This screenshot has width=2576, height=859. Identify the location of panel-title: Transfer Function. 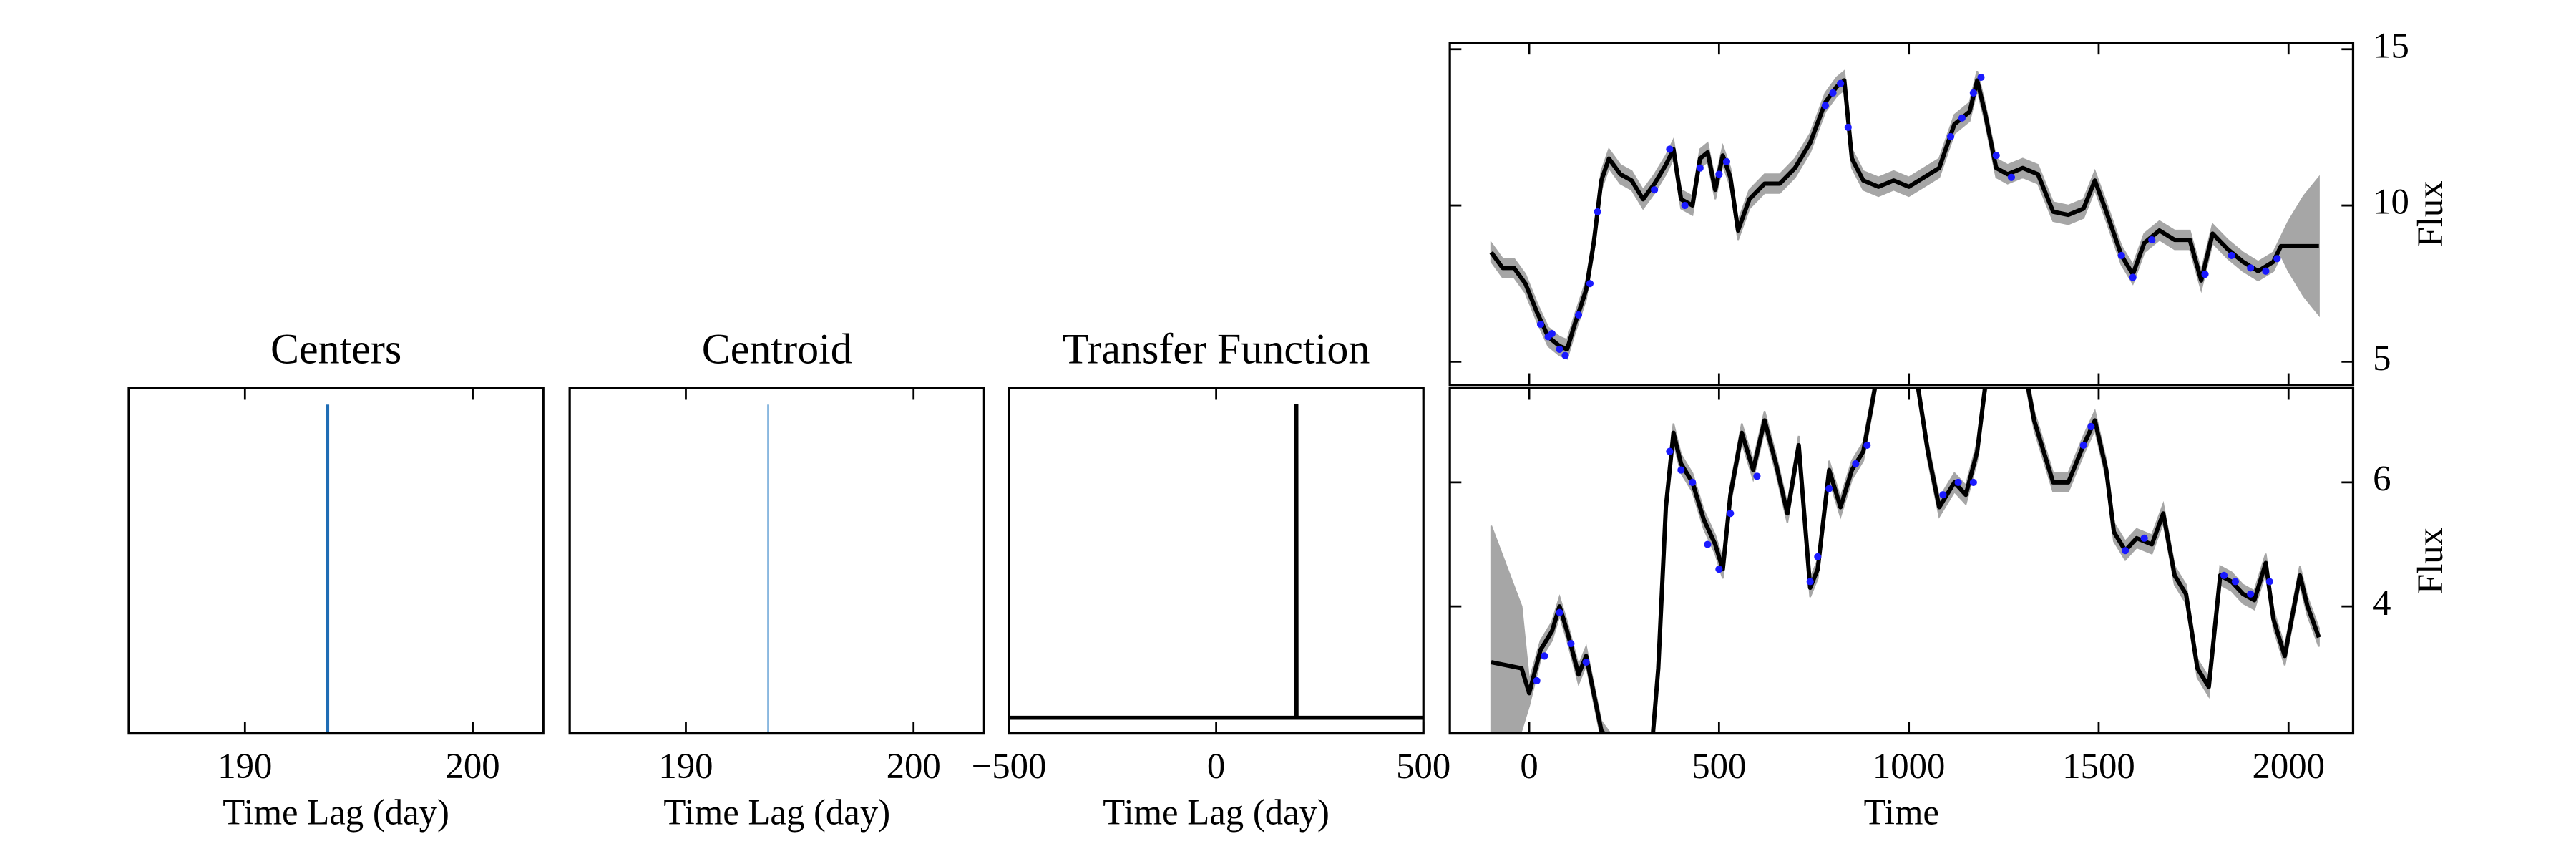
(1216, 349).